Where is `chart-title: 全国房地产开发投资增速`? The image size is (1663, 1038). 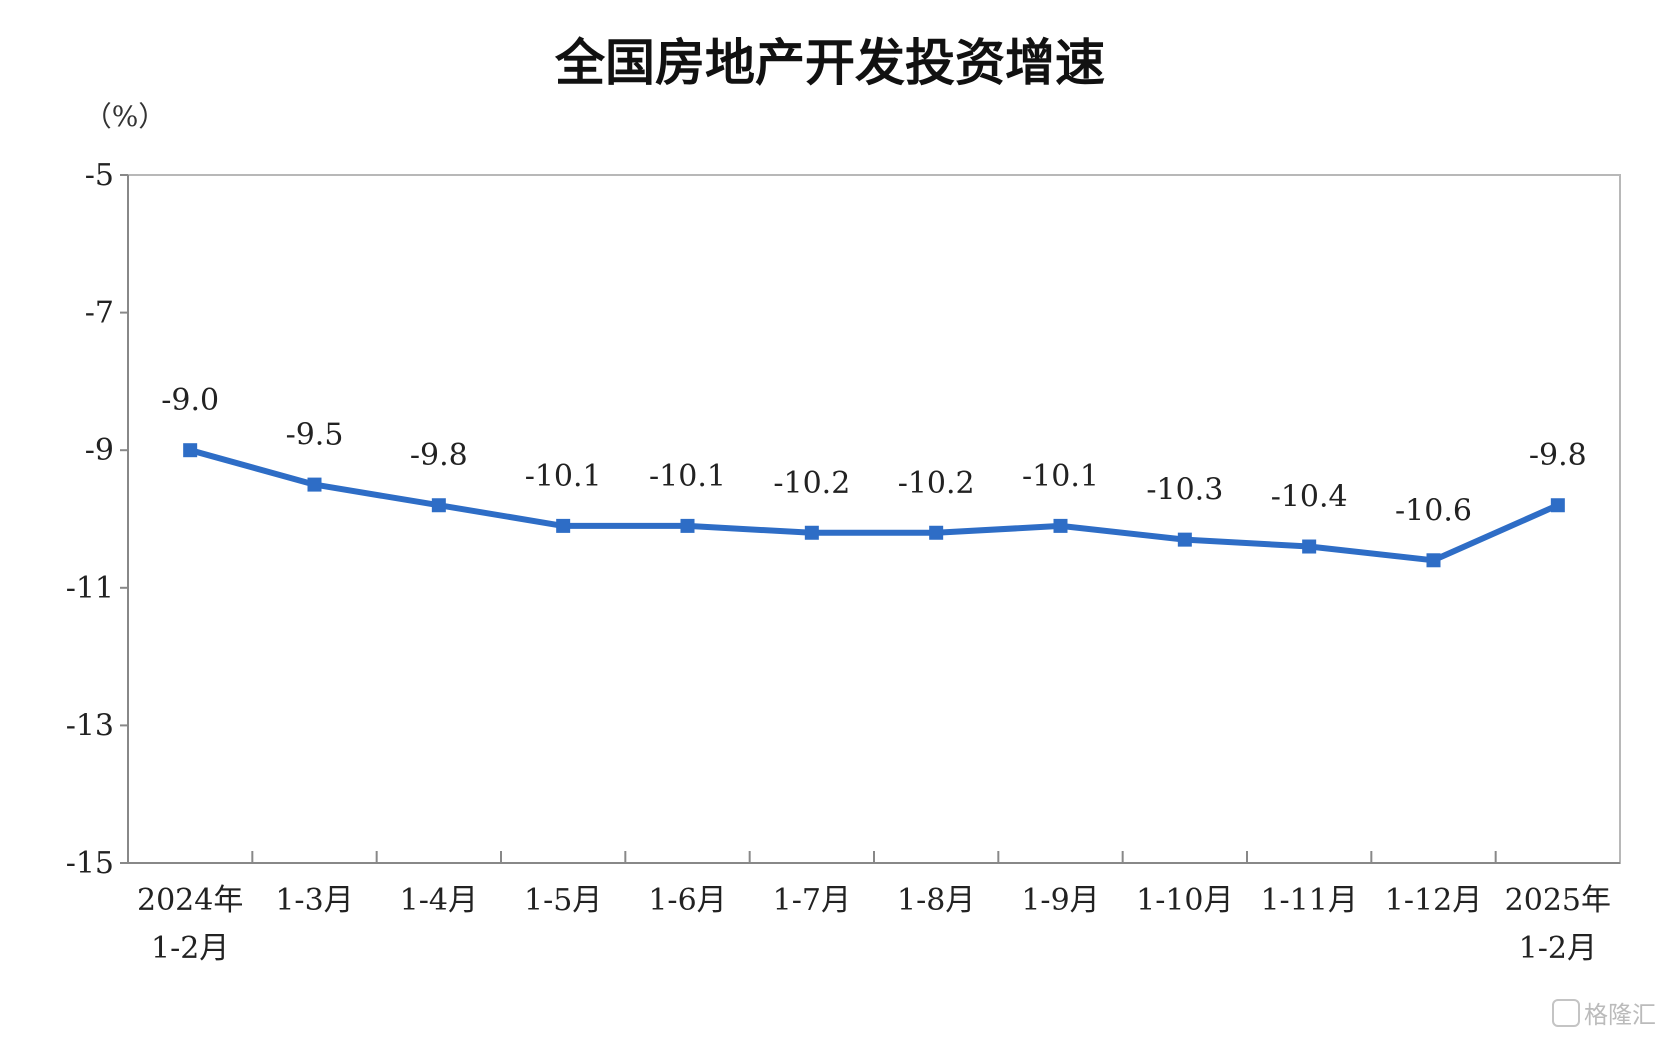 chart-title: 全国房地产开发投资增速 is located at coordinates (829, 63).